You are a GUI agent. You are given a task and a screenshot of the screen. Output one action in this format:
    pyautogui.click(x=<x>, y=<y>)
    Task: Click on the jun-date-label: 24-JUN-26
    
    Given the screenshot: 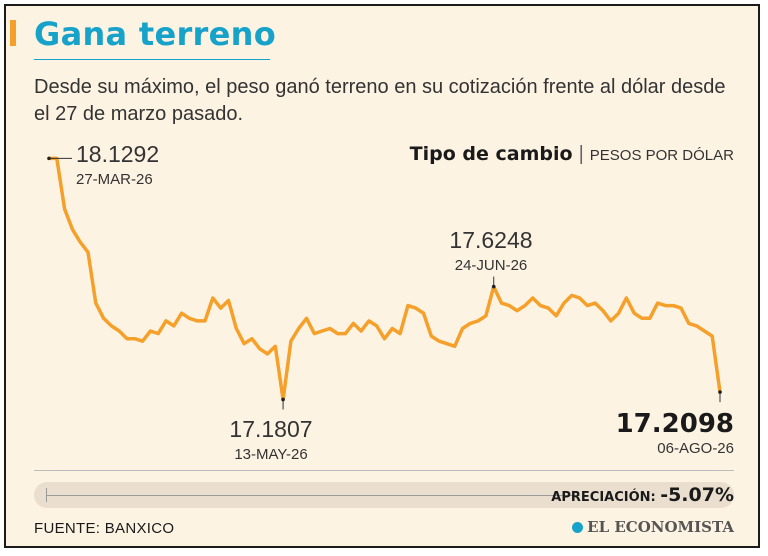 What is the action you would take?
    pyautogui.click(x=491, y=265)
    